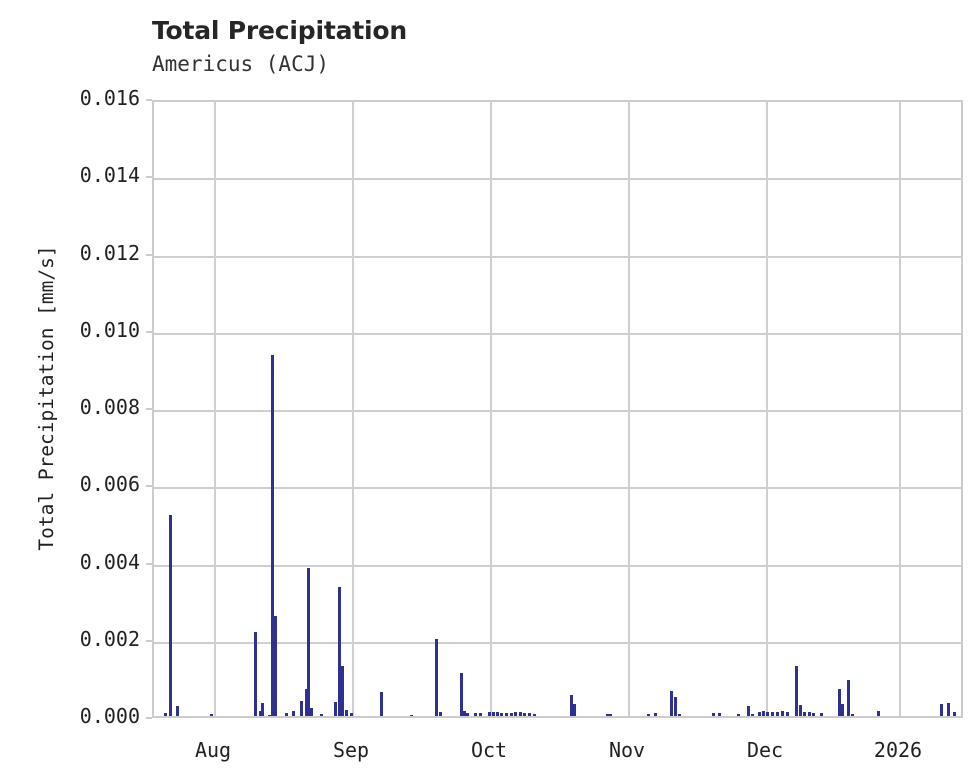  I want to click on x-axis-tick-Sep: Sep, so click(351, 750).